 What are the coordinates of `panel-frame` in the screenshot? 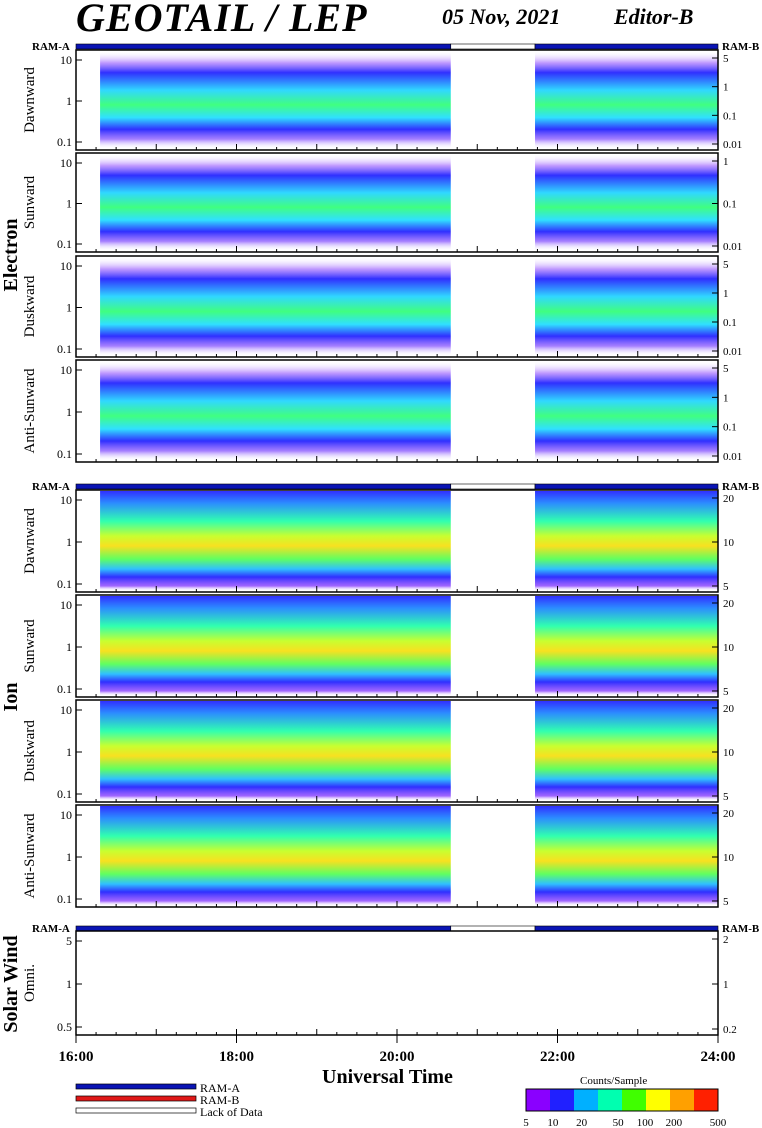 It's located at (397, 983).